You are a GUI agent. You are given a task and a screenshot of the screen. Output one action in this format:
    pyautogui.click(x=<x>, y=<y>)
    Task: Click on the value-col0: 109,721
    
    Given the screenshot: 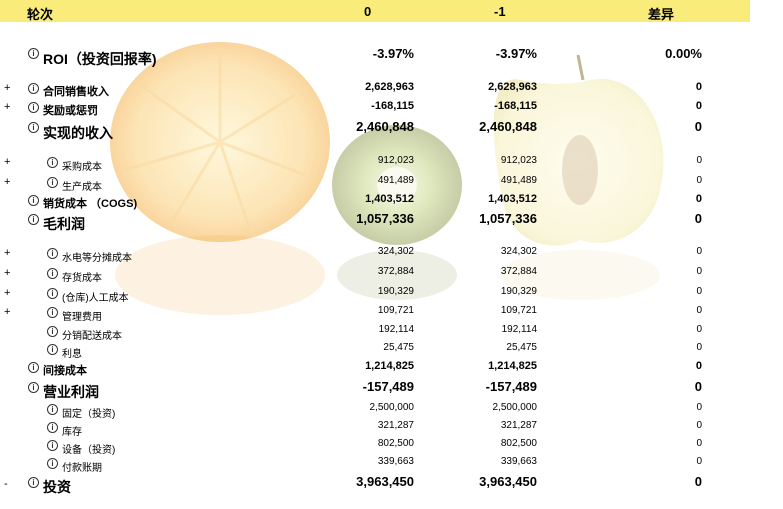 What is the action you would take?
    pyautogui.click(x=395, y=310)
    